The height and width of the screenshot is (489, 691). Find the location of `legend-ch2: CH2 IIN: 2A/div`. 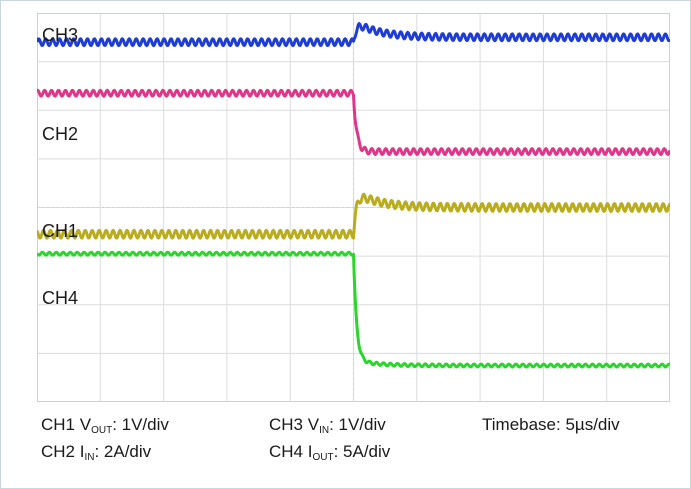

legend-ch2: CH2 IIN: 2A/div is located at coordinates (96, 452).